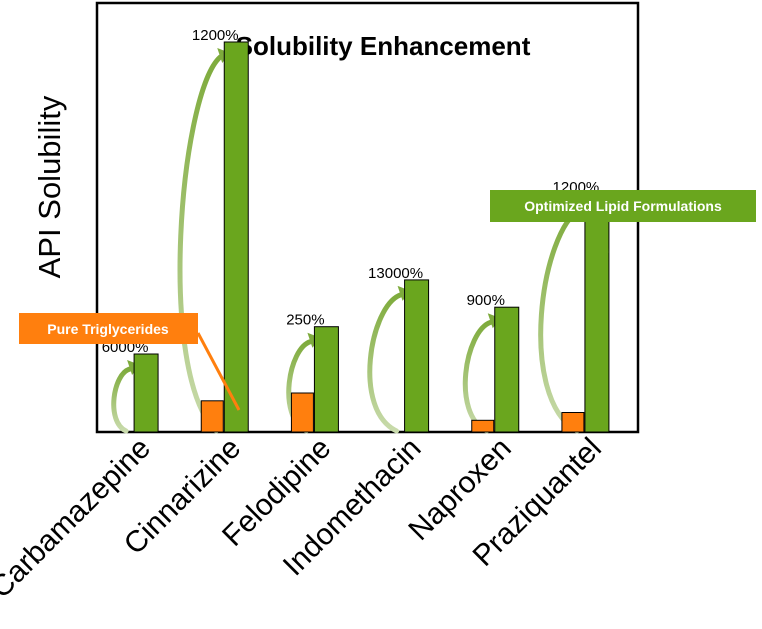 This screenshot has width=762, height=629. Describe the element at coordinates (605, 237) in the screenshot. I see `optimized-lipid-pointer` at that location.